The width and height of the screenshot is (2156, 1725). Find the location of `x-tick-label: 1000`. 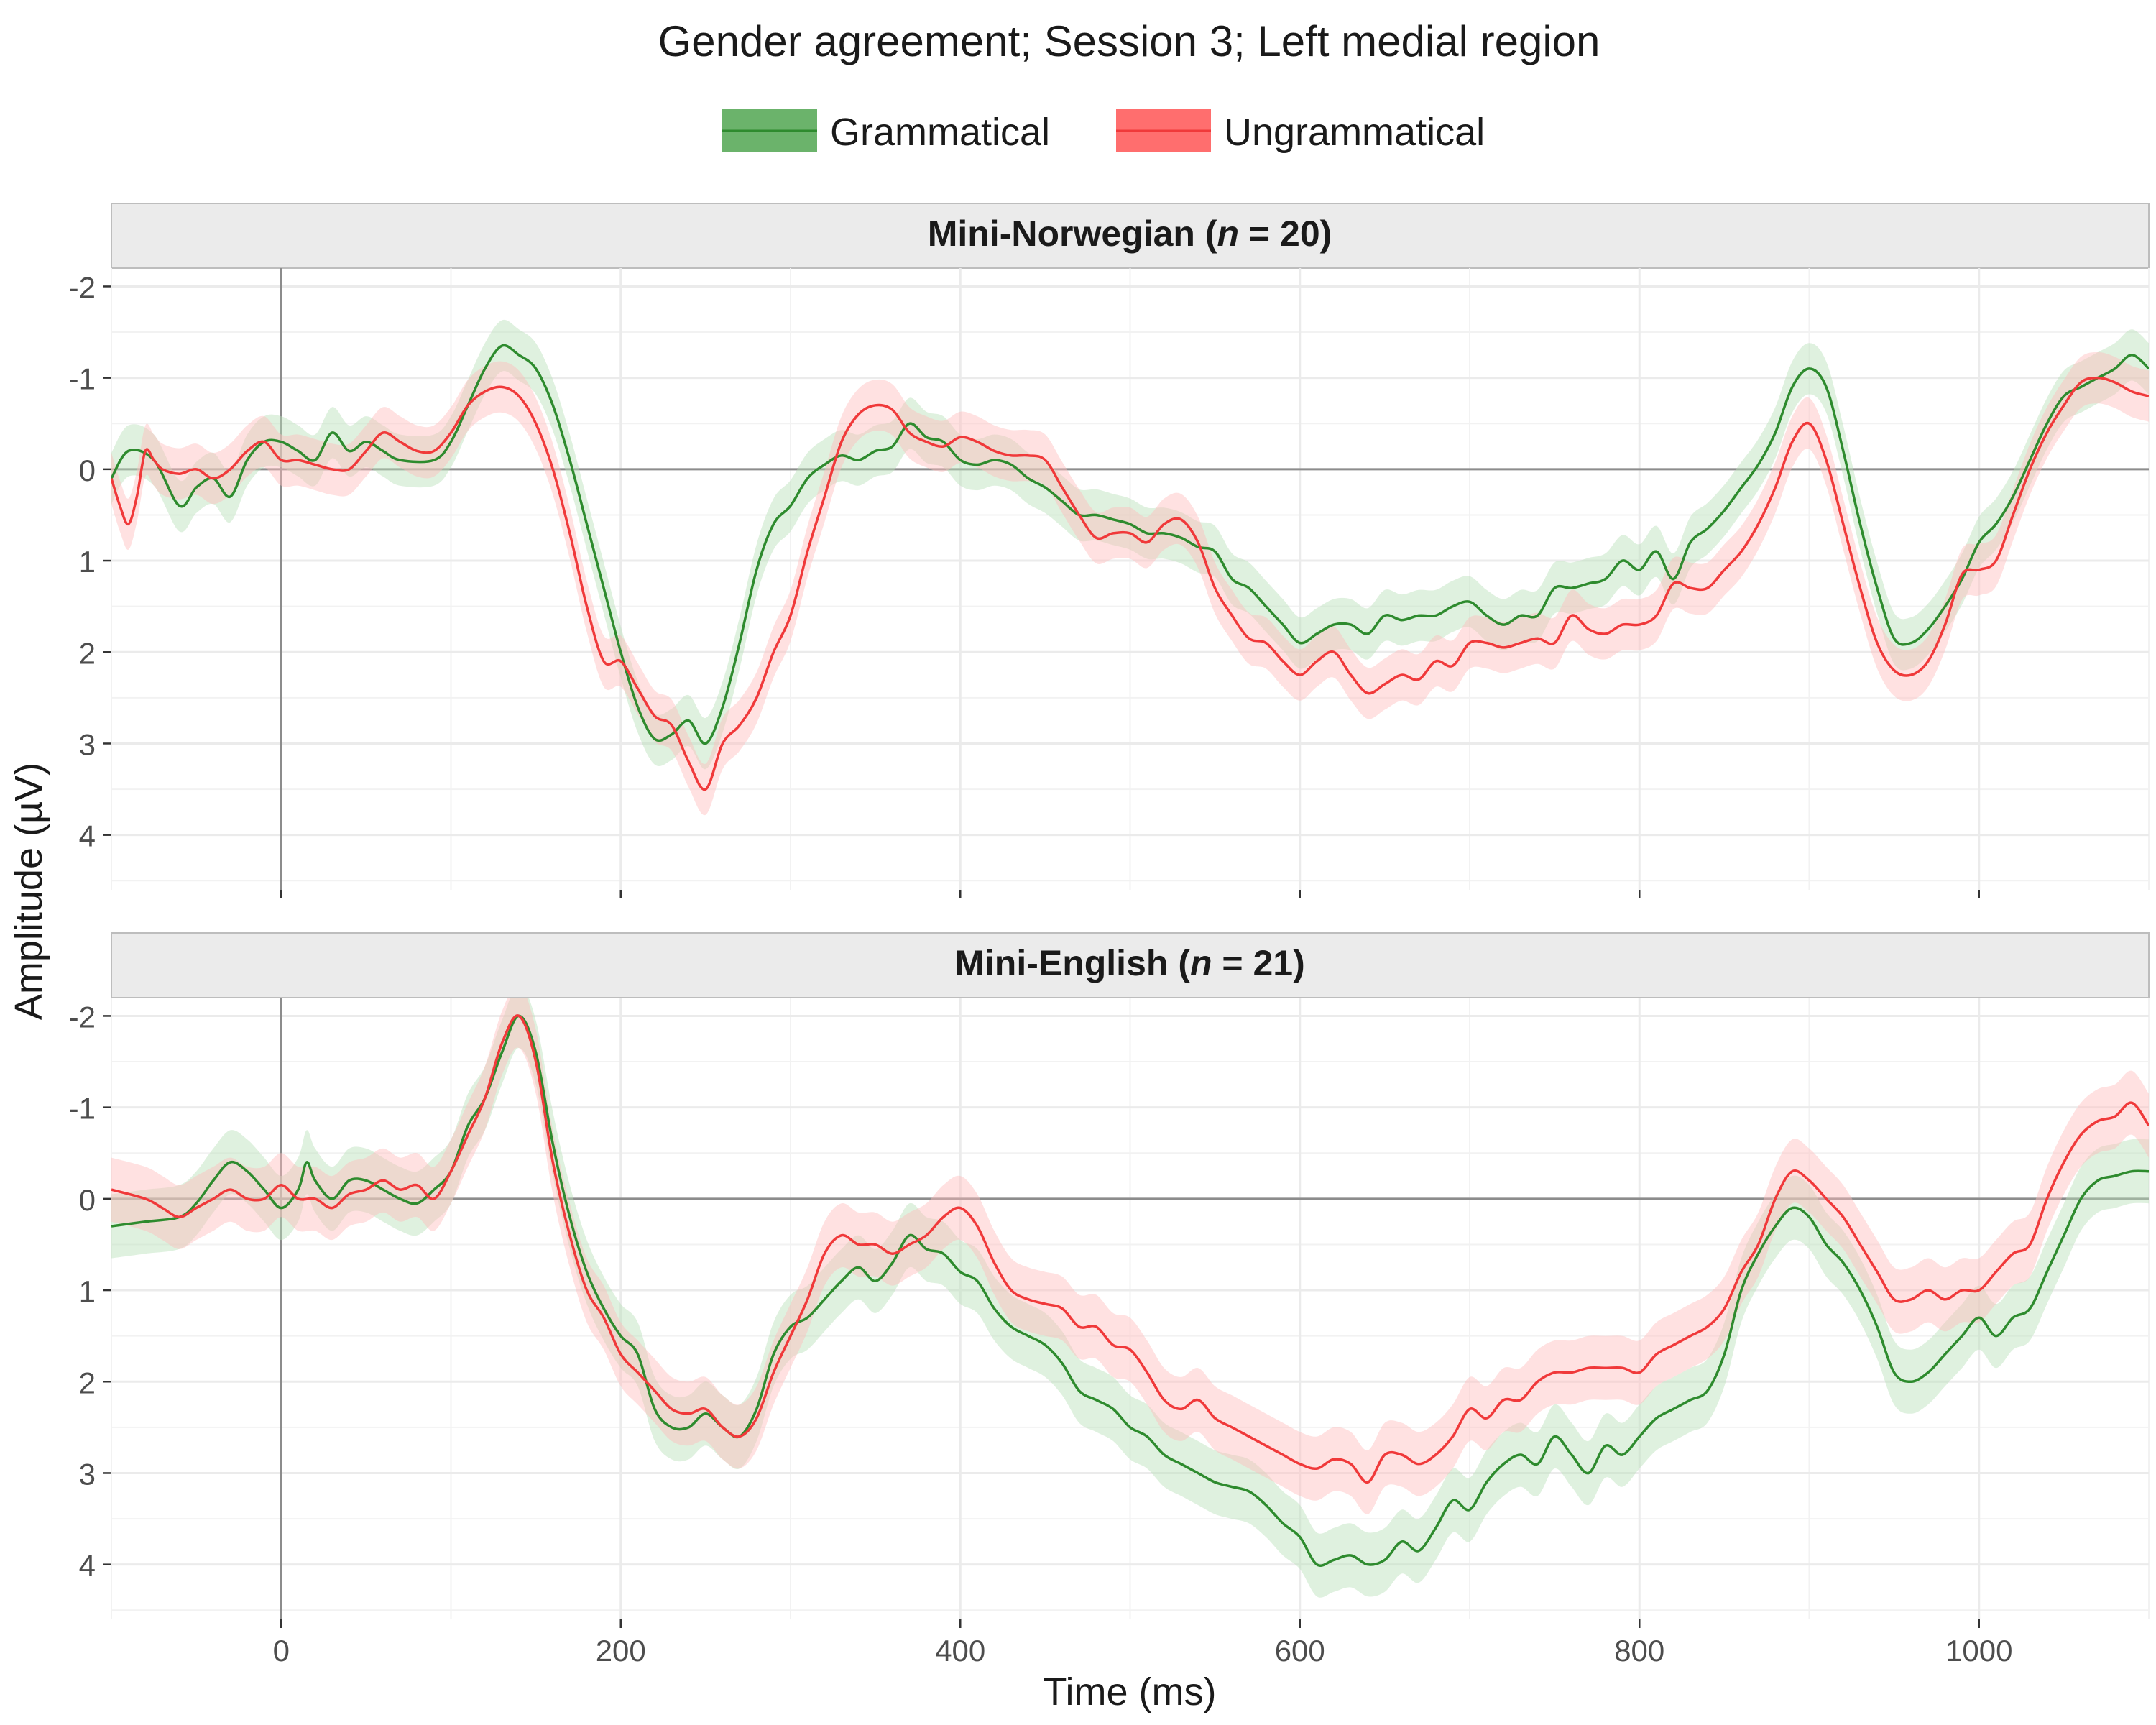

x-tick-label: 1000 is located at coordinates (1978, 1651).